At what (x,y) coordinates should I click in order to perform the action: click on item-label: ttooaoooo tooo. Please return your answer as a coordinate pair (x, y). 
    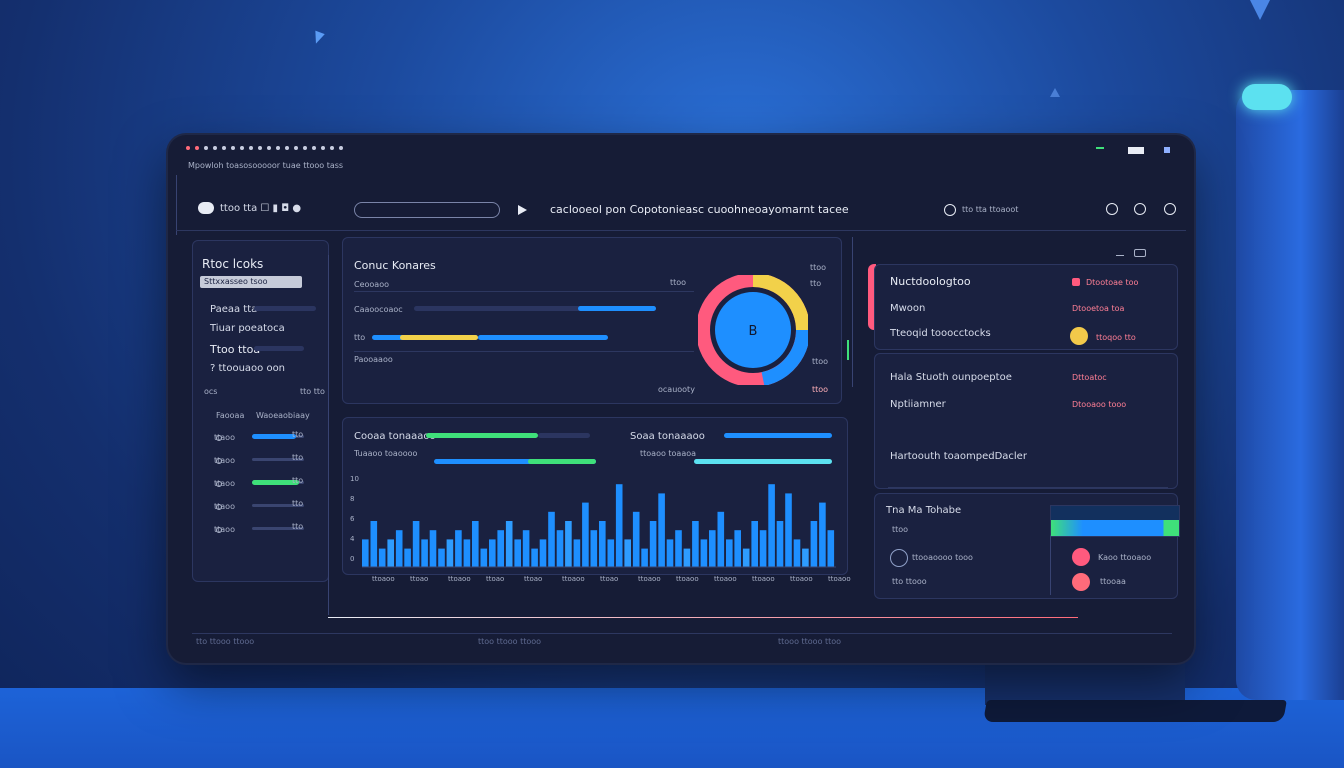
    Looking at the image, I should click on (942, 557).